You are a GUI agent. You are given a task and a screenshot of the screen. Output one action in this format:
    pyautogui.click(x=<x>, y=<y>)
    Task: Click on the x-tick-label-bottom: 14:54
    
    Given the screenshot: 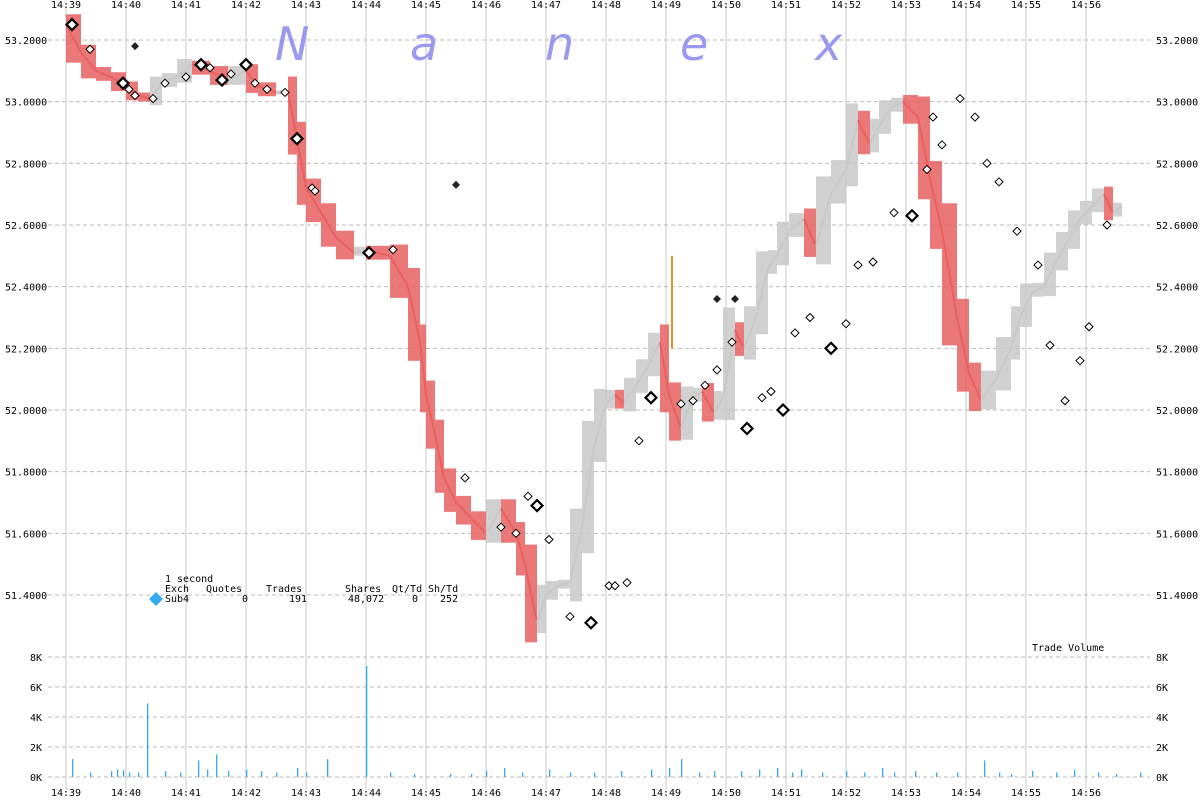 What is the action you would take?
    pyautogui.click(x=966, y=793)
    